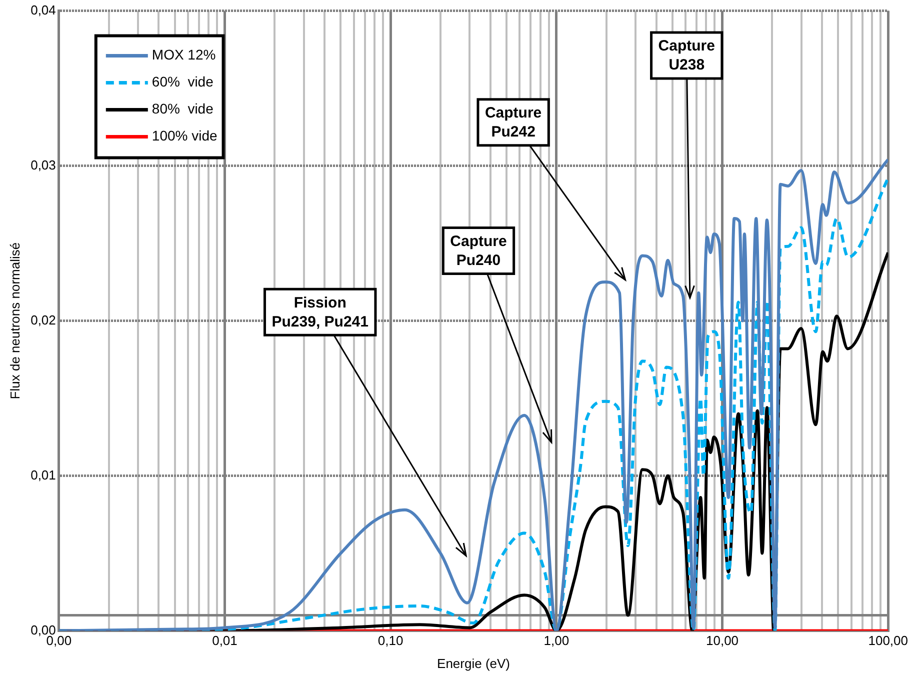  I want to click on legend-label: MOX 12%, so click(184, 54).